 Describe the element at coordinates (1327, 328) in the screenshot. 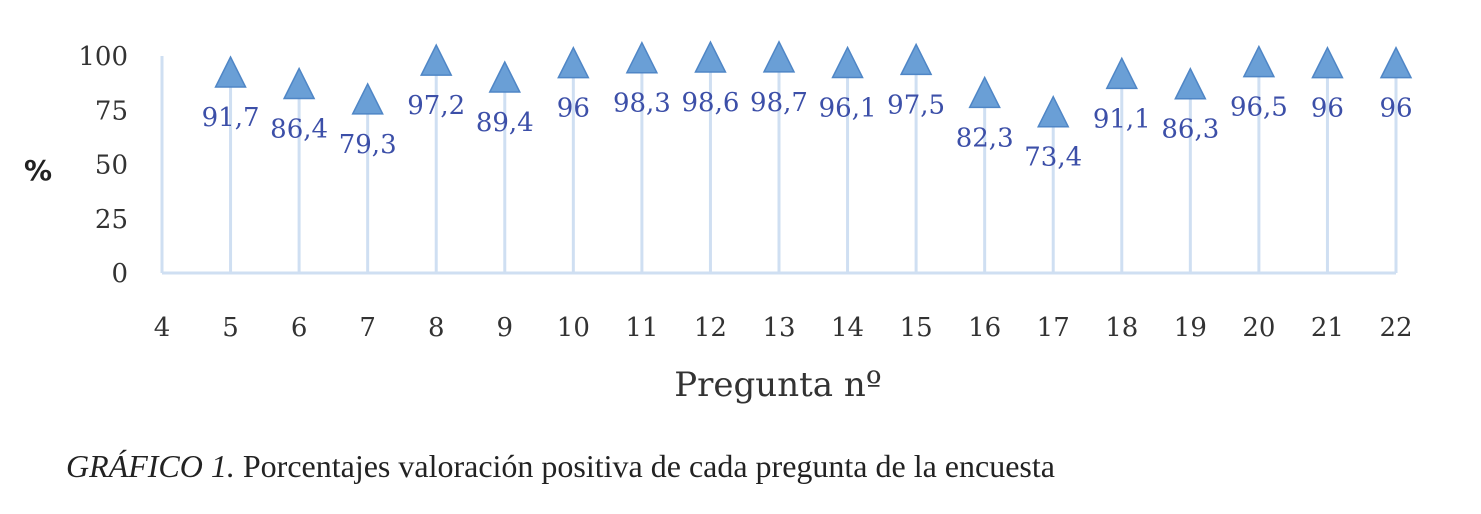

I see `x-tick-label: 21` at that location.